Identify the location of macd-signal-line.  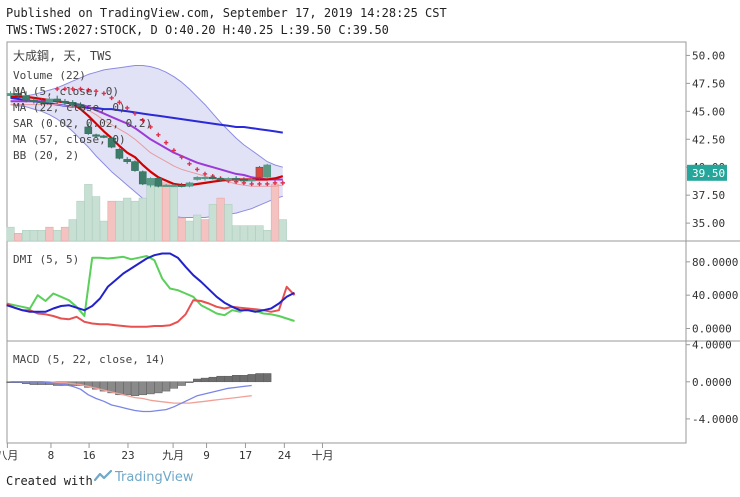
(131, 392).